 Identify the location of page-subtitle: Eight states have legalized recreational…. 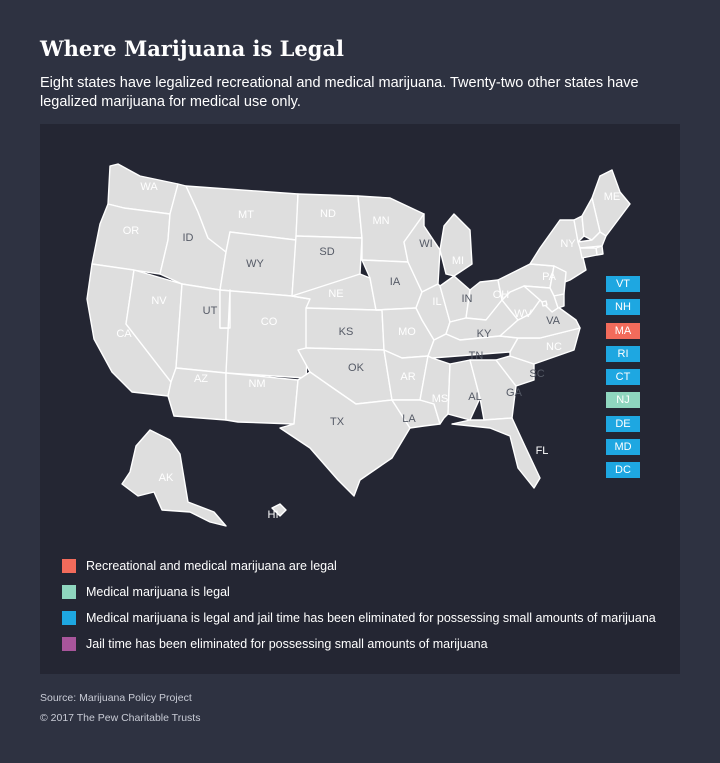
(339, 92).